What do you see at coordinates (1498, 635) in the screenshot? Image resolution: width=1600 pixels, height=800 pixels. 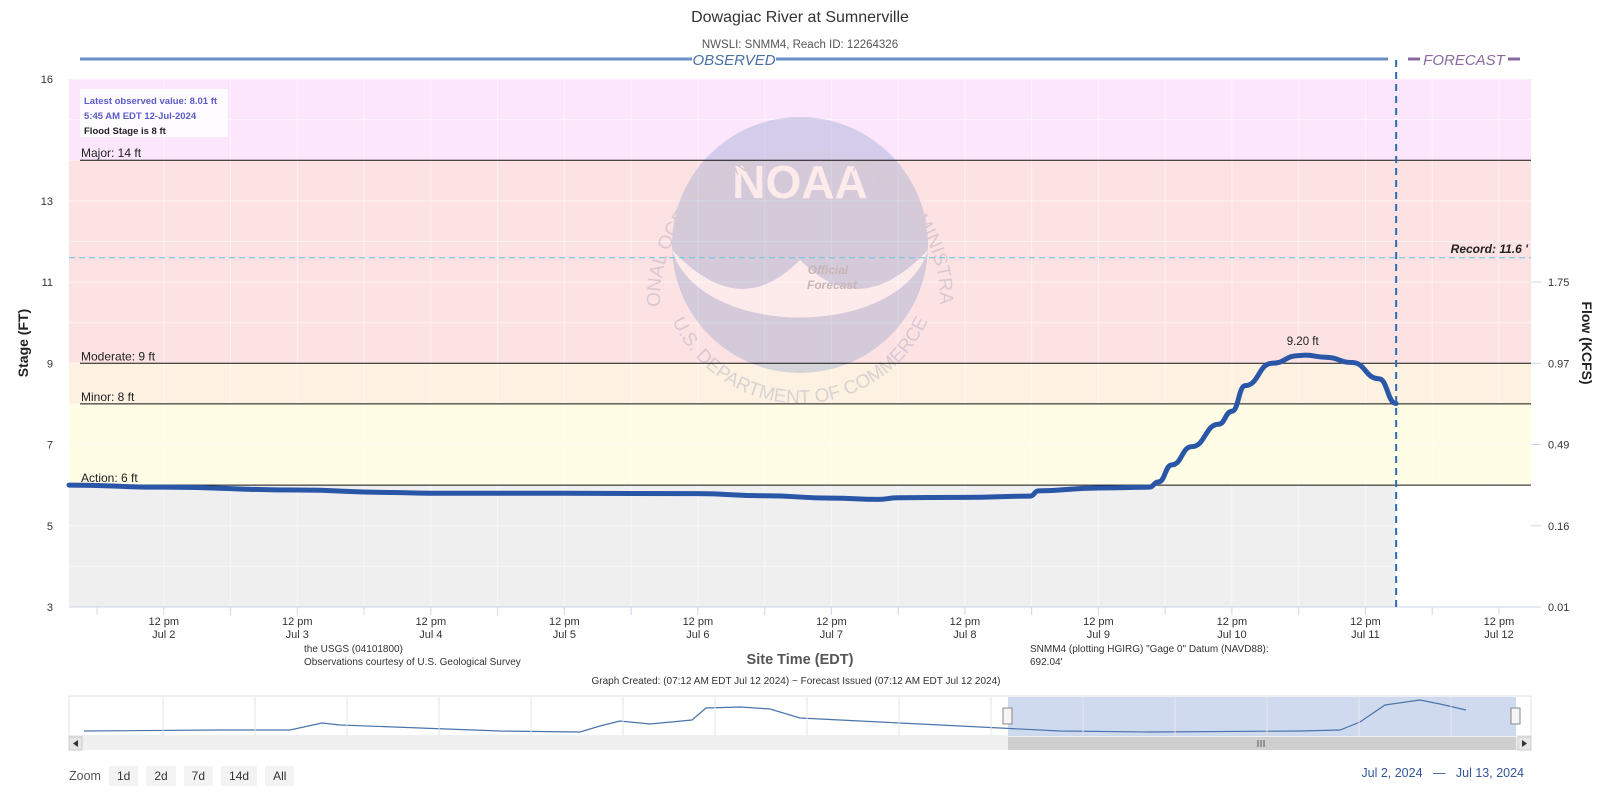 I see `x-tick-label-date: Jul 12` at bounding box center [1498, 635].